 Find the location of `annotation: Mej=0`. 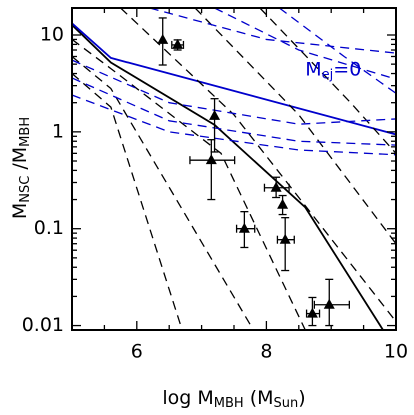

annotation: Mej=0 is located at coordinates (333, 70).